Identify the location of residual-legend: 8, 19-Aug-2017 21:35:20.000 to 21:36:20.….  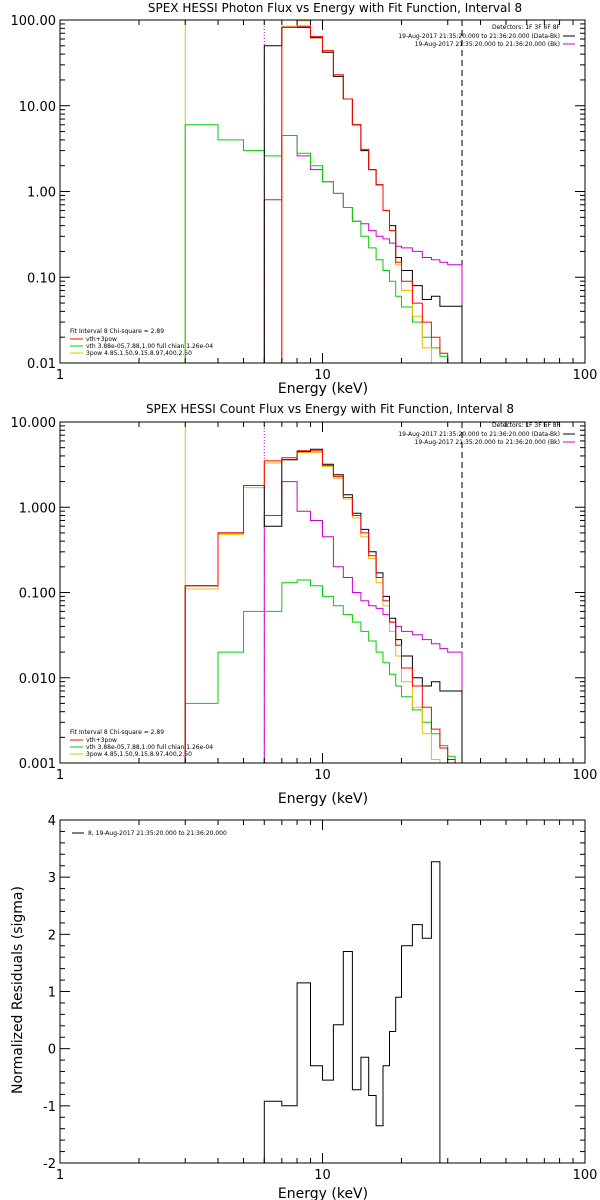
(157, 833).